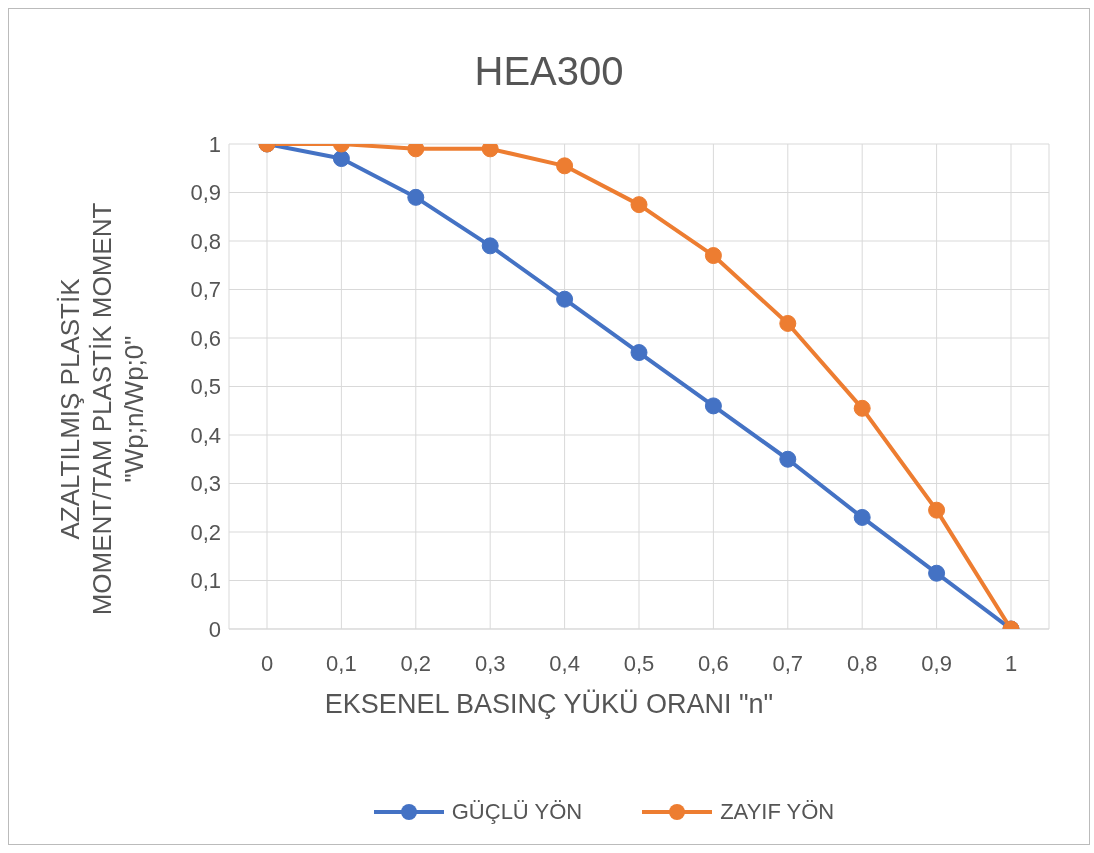  I want to click on x-tick-label: 1, so click(1011, 663).